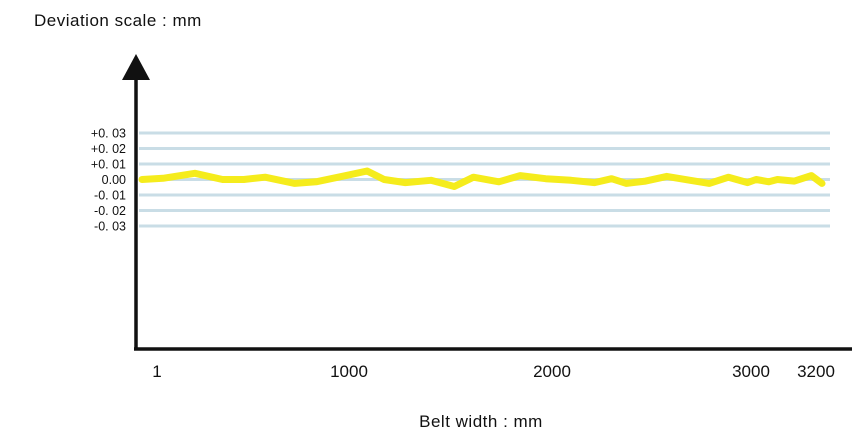 The height and width of the screenshot is (438, 852). I want to click on y-tick-label: +0. 03, so click(108, 134).